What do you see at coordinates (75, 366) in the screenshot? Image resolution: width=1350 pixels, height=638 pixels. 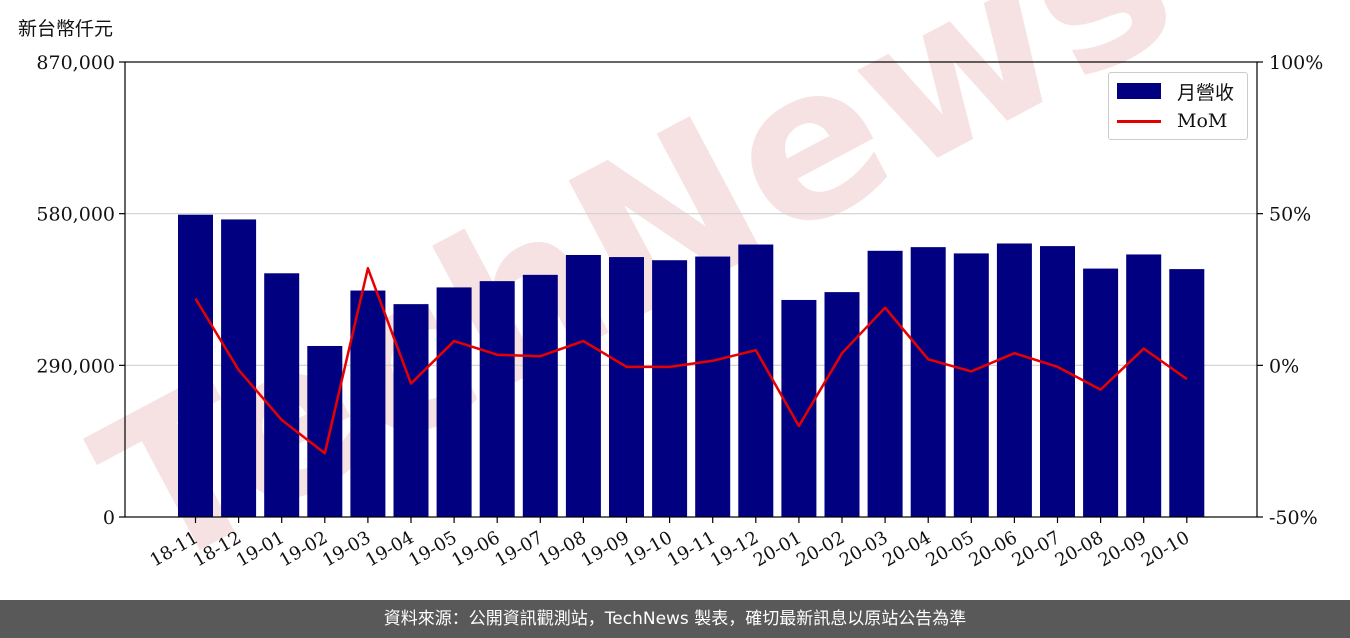 I see `left-tick-label: 290,000` at bounding box center [75, 366].